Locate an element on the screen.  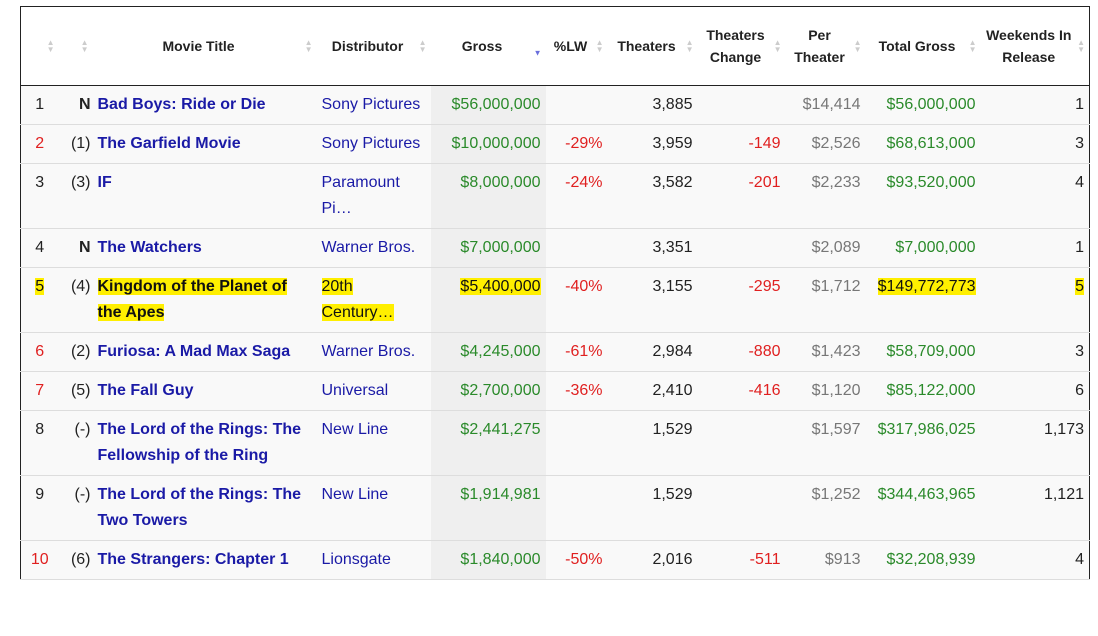
column-header-theaters: Theaters ▲ ▼ is located at coordinates (652, 46).